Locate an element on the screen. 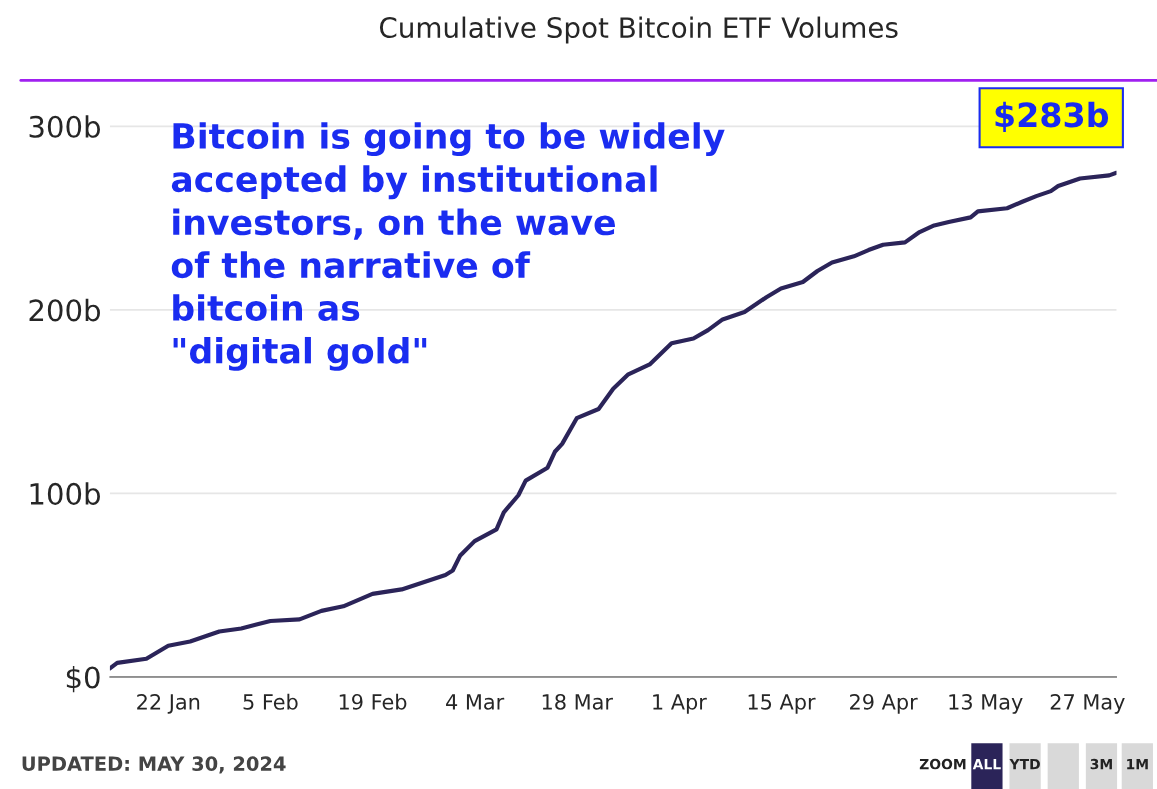  x-tick-label: 4 Mar is located at coordinates (475, 702).